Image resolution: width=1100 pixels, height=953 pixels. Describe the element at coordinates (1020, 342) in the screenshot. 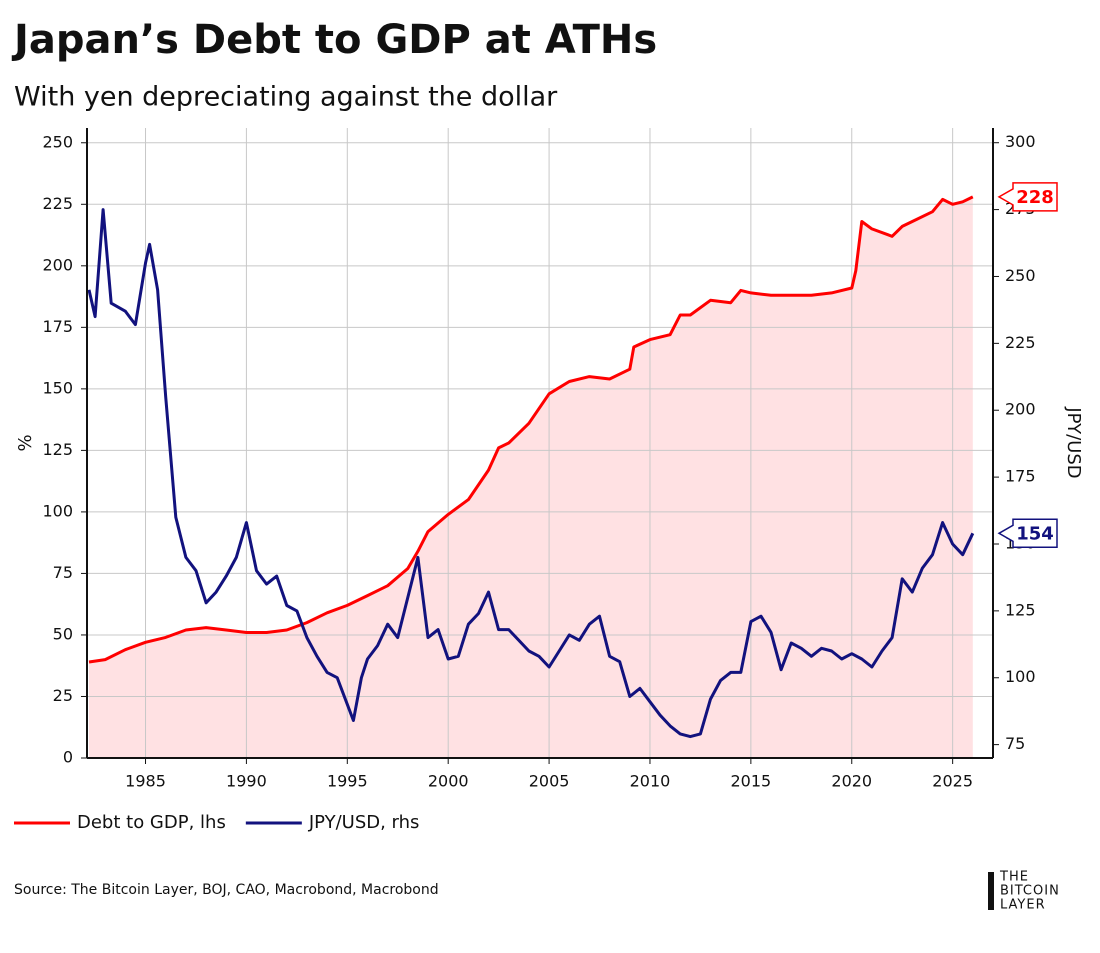

I see `y2-tick-label: 225` at that location.